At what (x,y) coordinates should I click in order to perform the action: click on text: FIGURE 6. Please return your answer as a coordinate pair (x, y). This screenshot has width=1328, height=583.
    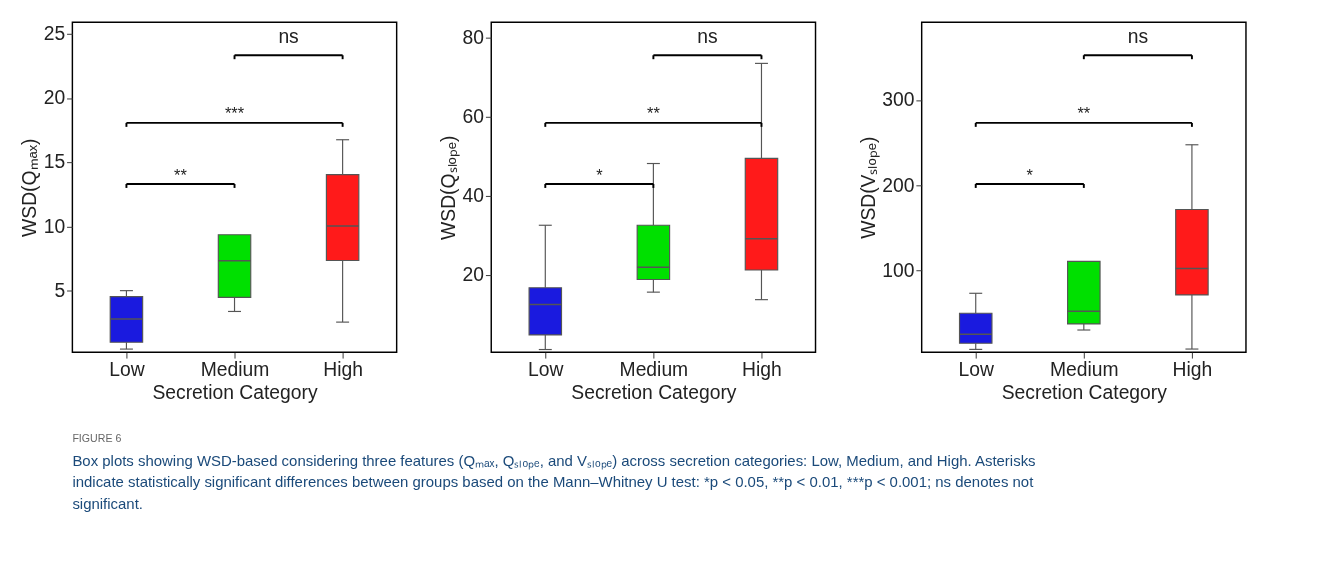
    Looking at the image, I should click on (97, 438).